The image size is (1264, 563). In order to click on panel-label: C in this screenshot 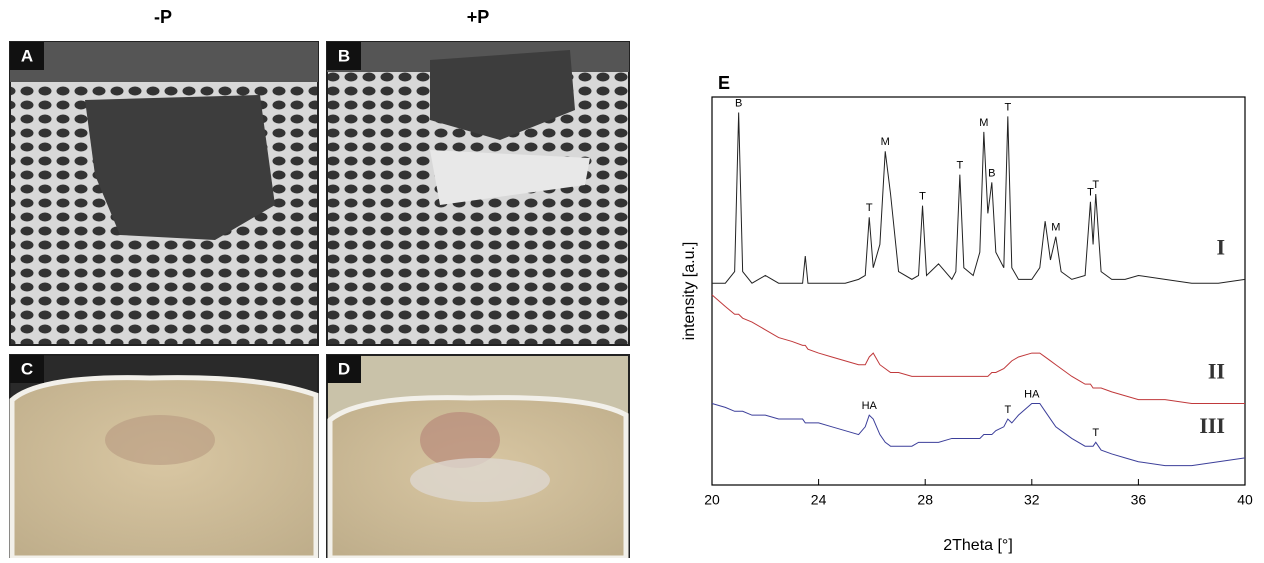, I will do `click(27, 368)`.